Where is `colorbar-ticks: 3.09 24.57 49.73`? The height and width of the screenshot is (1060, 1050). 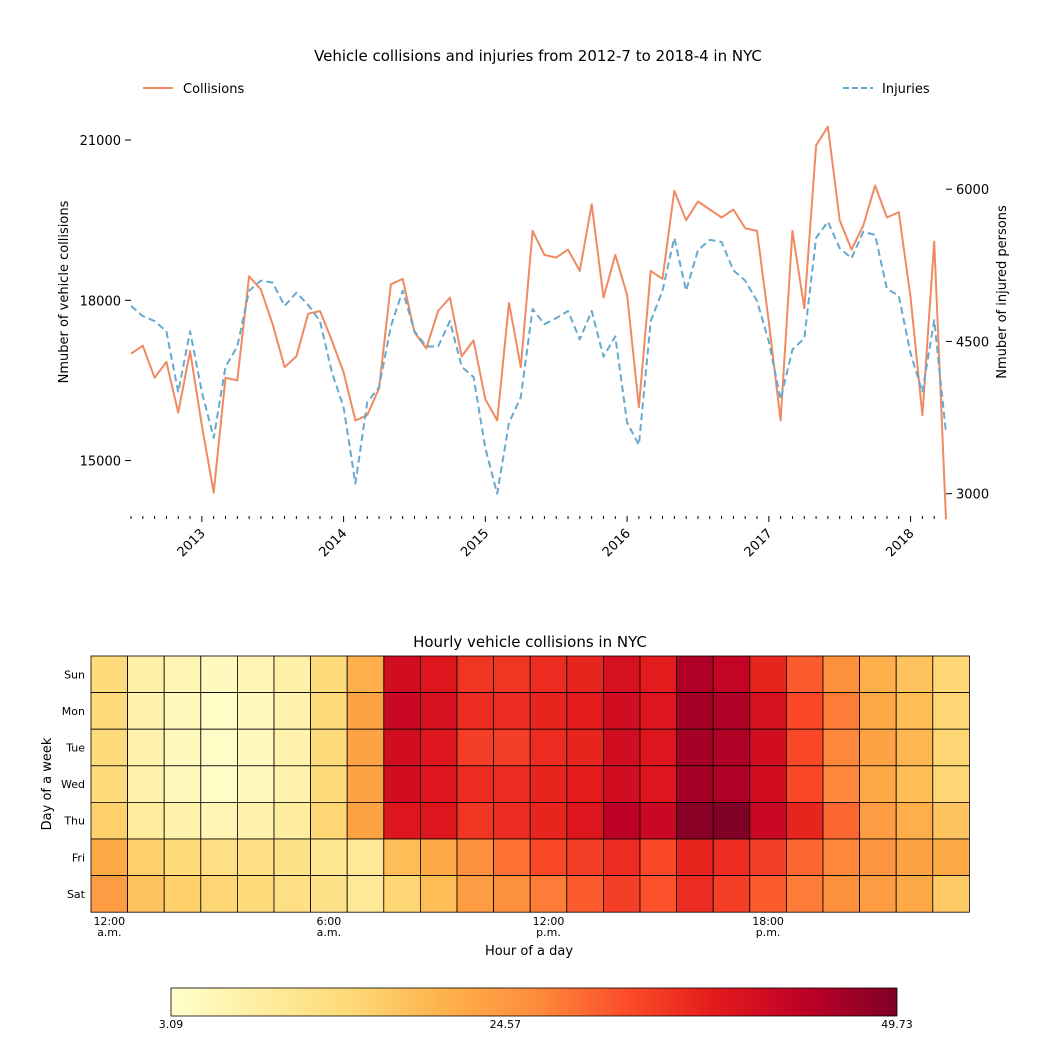
colorbar-ticks: 3.09 24.57 49.73 is located at coordinates (536, 1024).